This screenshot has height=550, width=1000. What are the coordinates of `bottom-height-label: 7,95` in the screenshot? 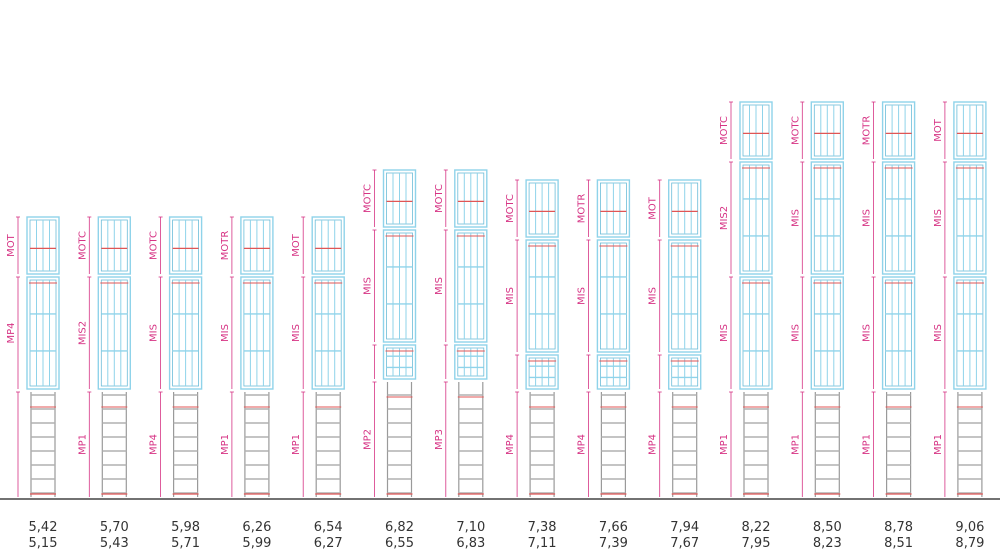 It's located at (756, 543).